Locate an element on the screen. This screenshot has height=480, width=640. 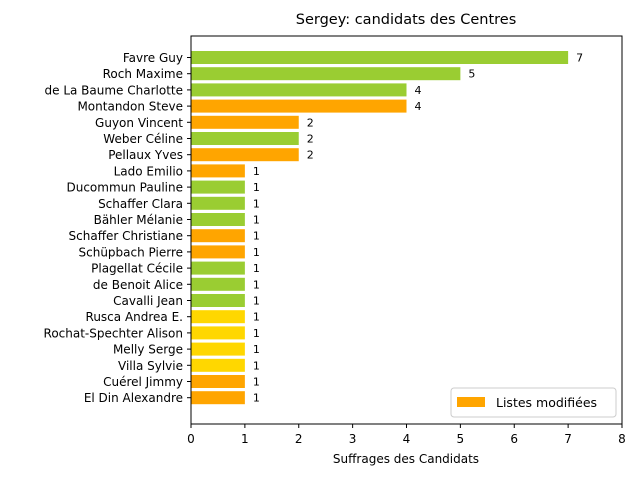
data-label: 7 is located at coordinates (579, 58).